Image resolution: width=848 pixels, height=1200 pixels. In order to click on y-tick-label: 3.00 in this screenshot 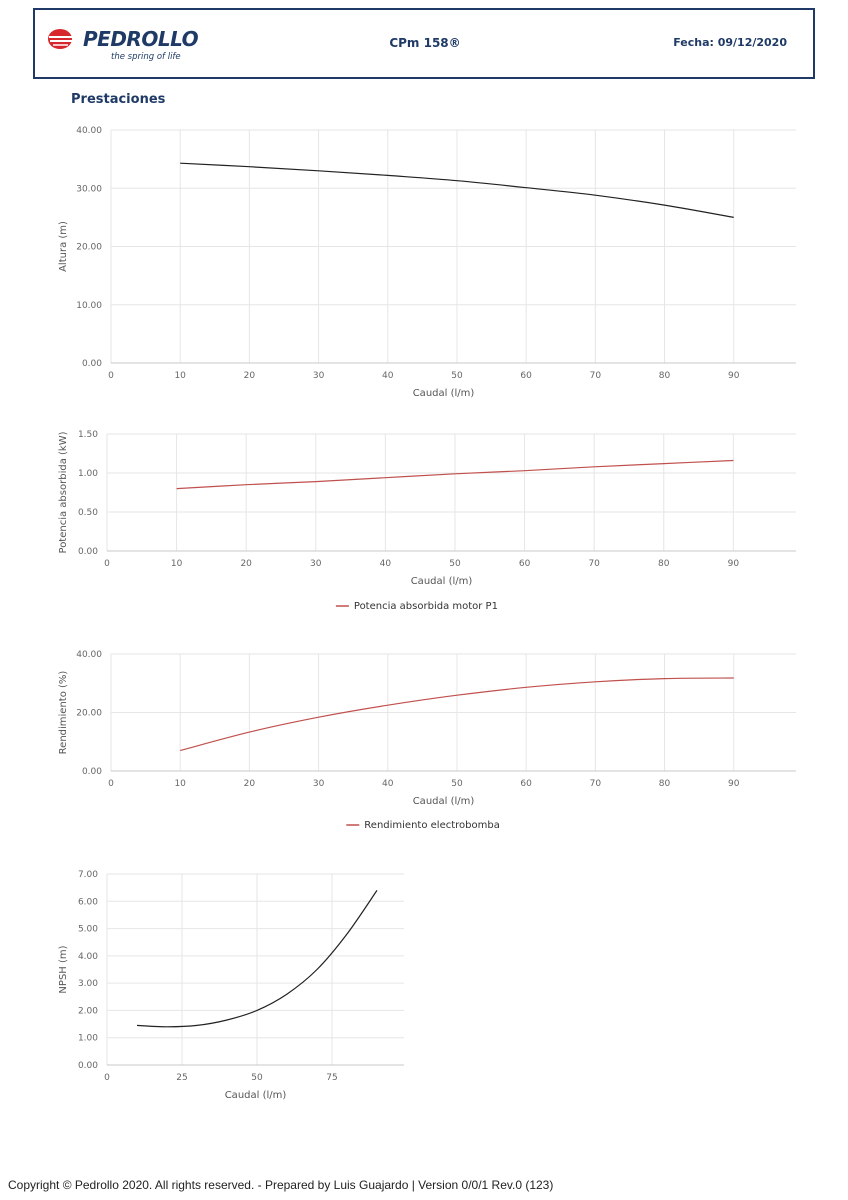, I will do `click(88, 984)`.